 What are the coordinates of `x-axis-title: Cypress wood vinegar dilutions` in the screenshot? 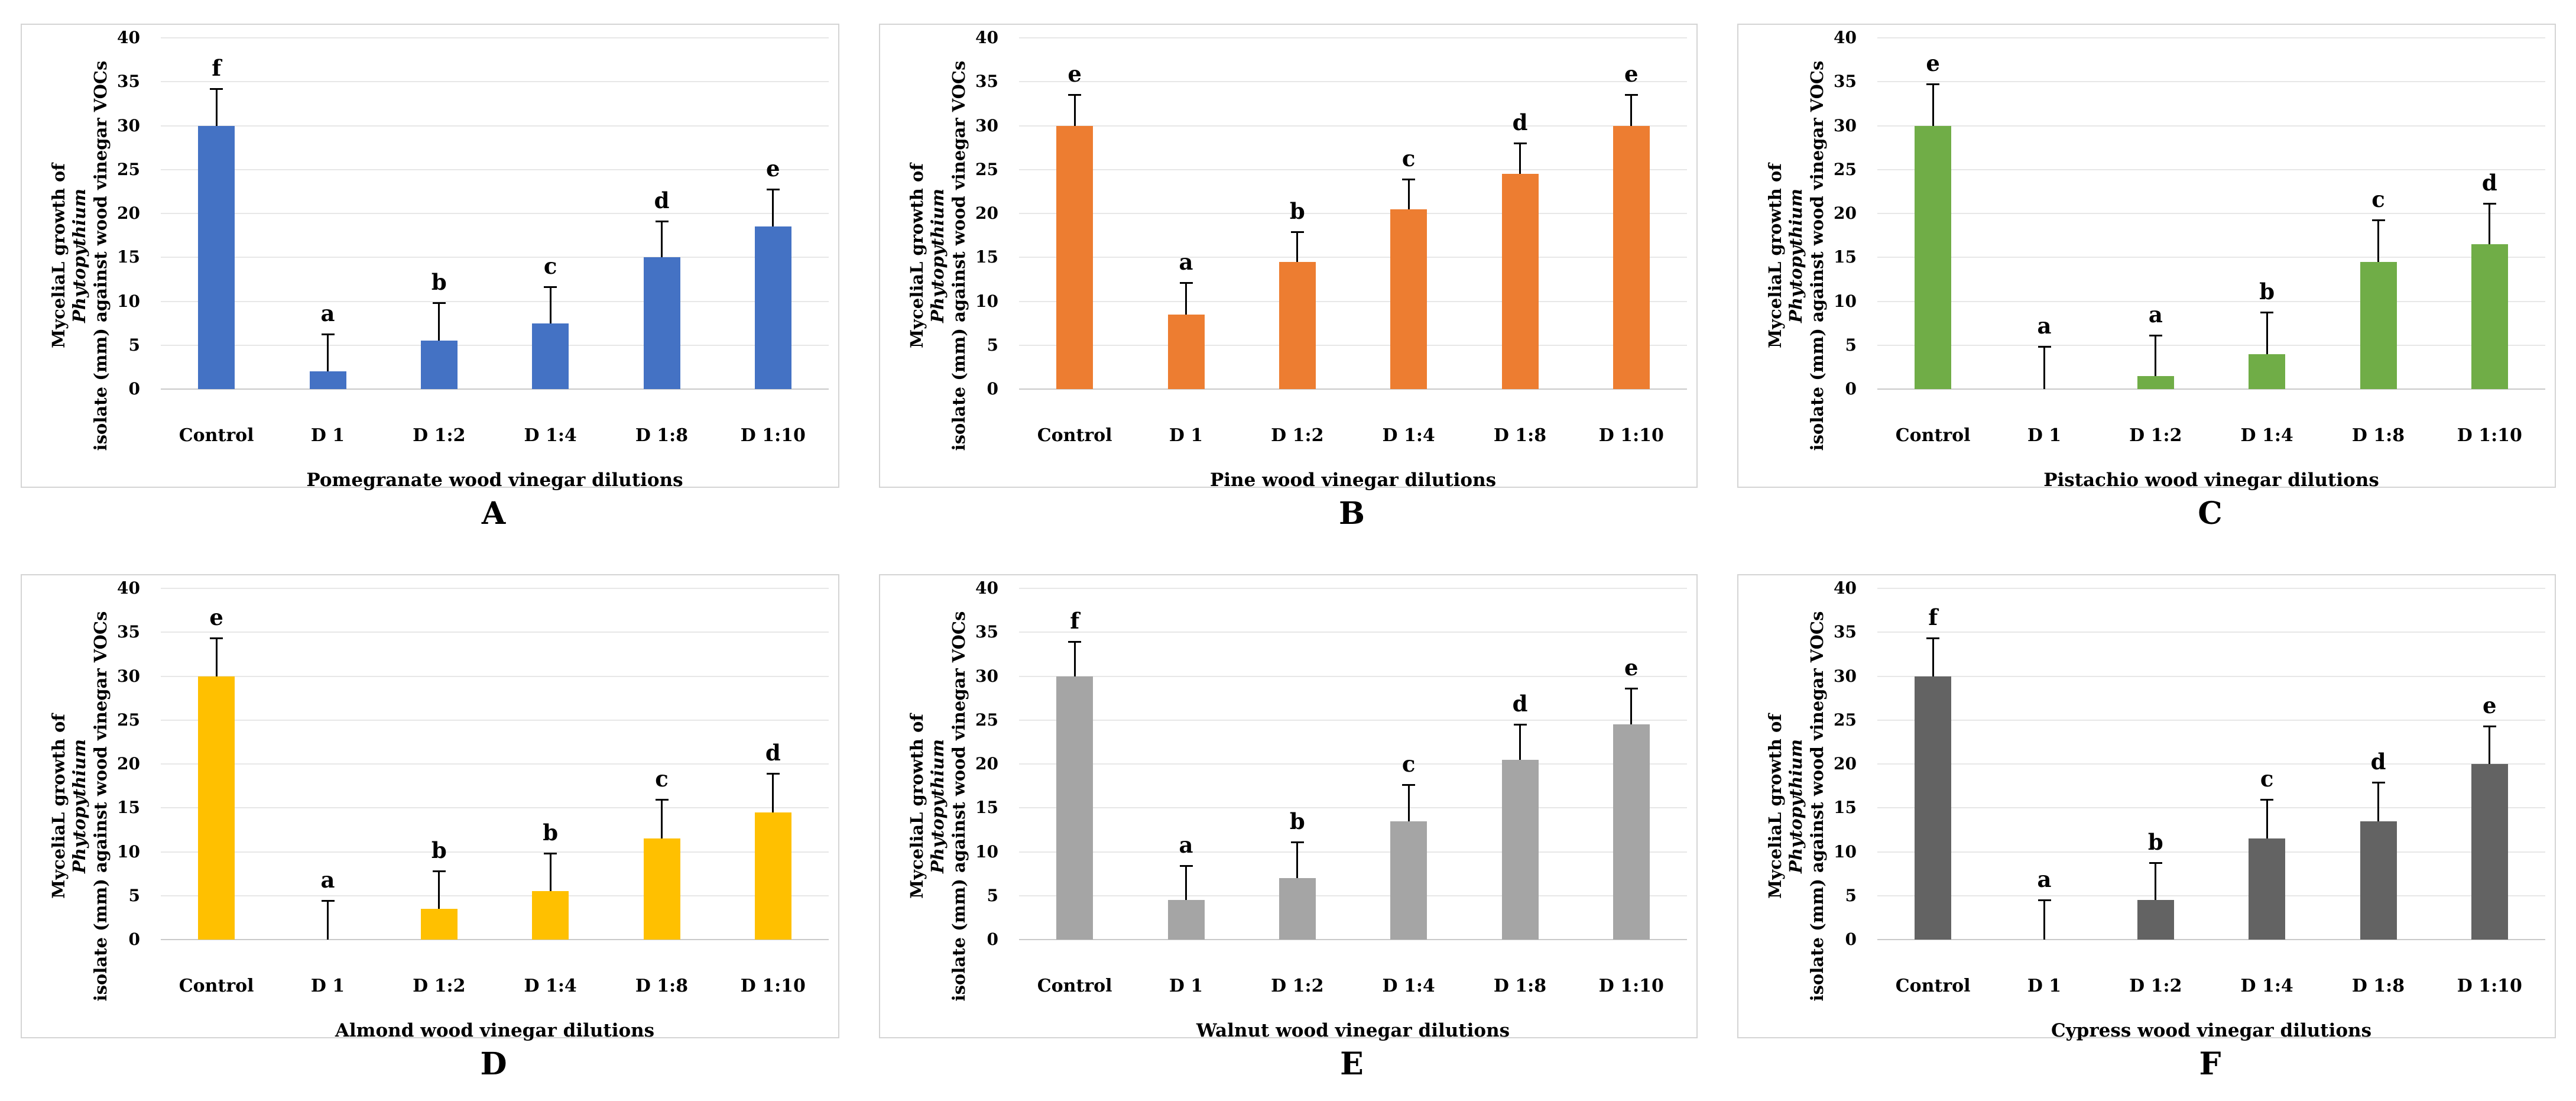 It's located at (2211, 1030).